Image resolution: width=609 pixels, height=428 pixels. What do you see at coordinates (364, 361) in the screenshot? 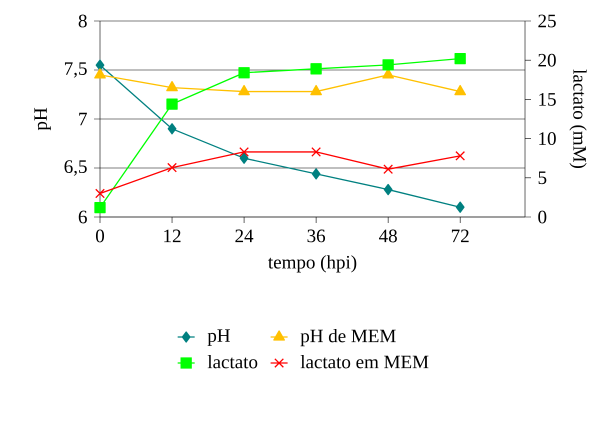
I see `legend-label: lactato em MEM` at bounding box center [364, 361].